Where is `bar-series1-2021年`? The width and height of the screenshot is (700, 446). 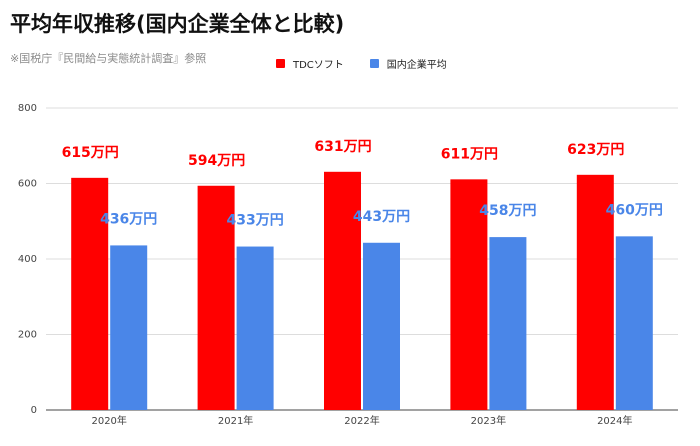
bar-series1-2021年 is located at coordinates (216, 297).